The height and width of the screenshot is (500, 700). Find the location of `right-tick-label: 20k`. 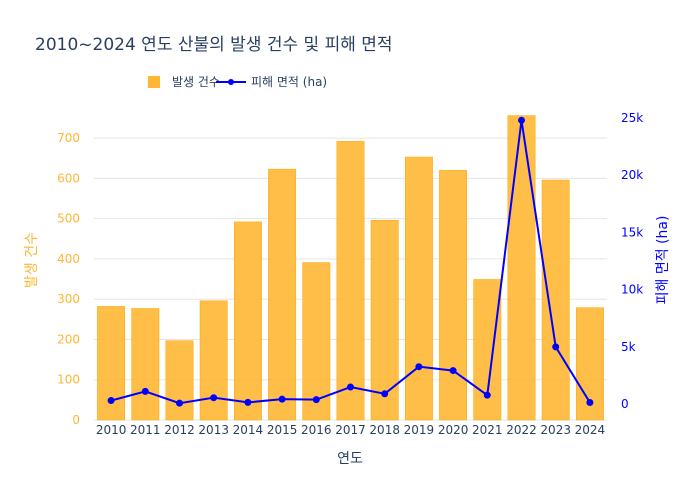

right-tick-label: 20k is located at coordinates (632, 175).